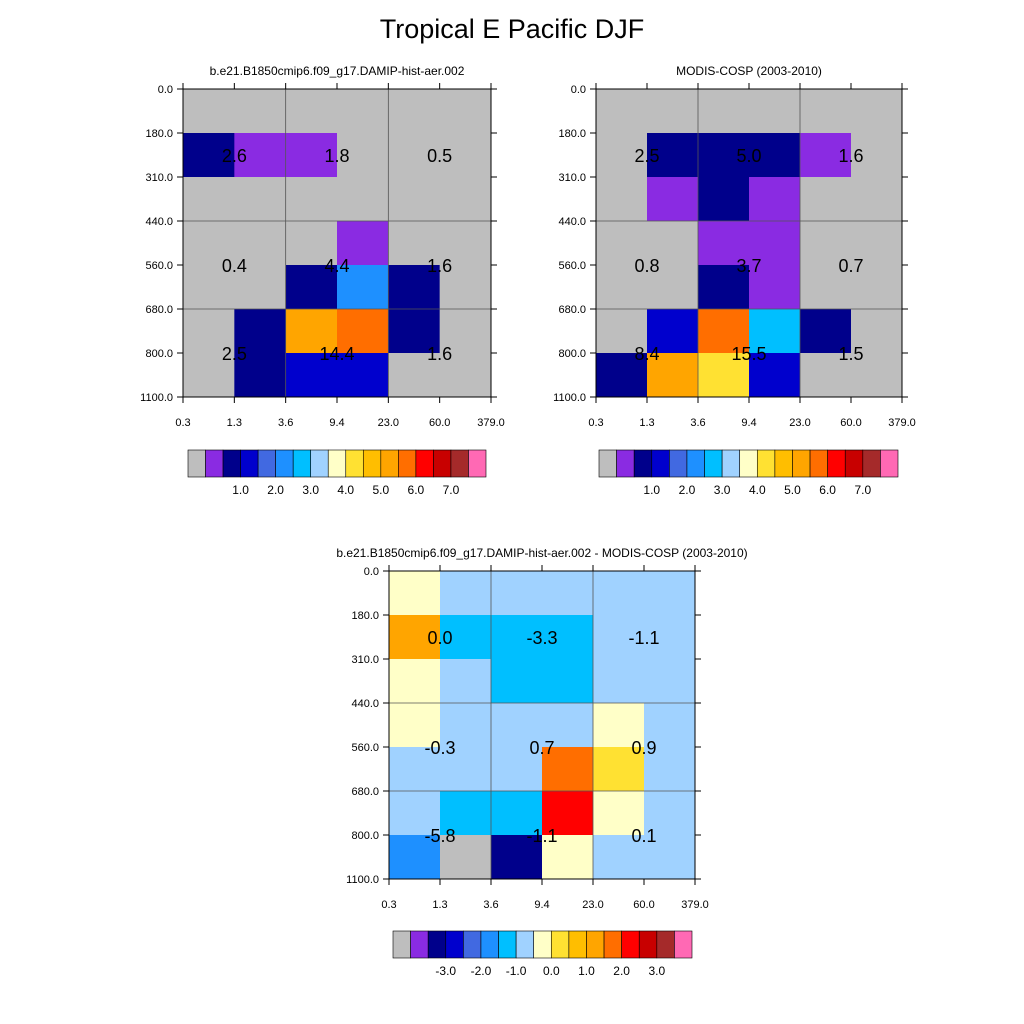 This screenshot has height=1024, width=1024. What do you see at coordinates (337, 473) in the screenshot?
I see `colorbar: 1.0 2.0 3.0 4.0 5.0 6.0 7.0` at bounding box center [337, 473].